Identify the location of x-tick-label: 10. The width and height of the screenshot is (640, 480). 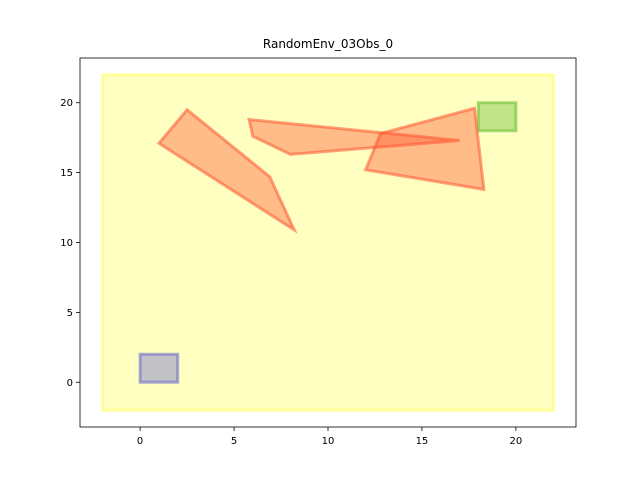
(328, 441).